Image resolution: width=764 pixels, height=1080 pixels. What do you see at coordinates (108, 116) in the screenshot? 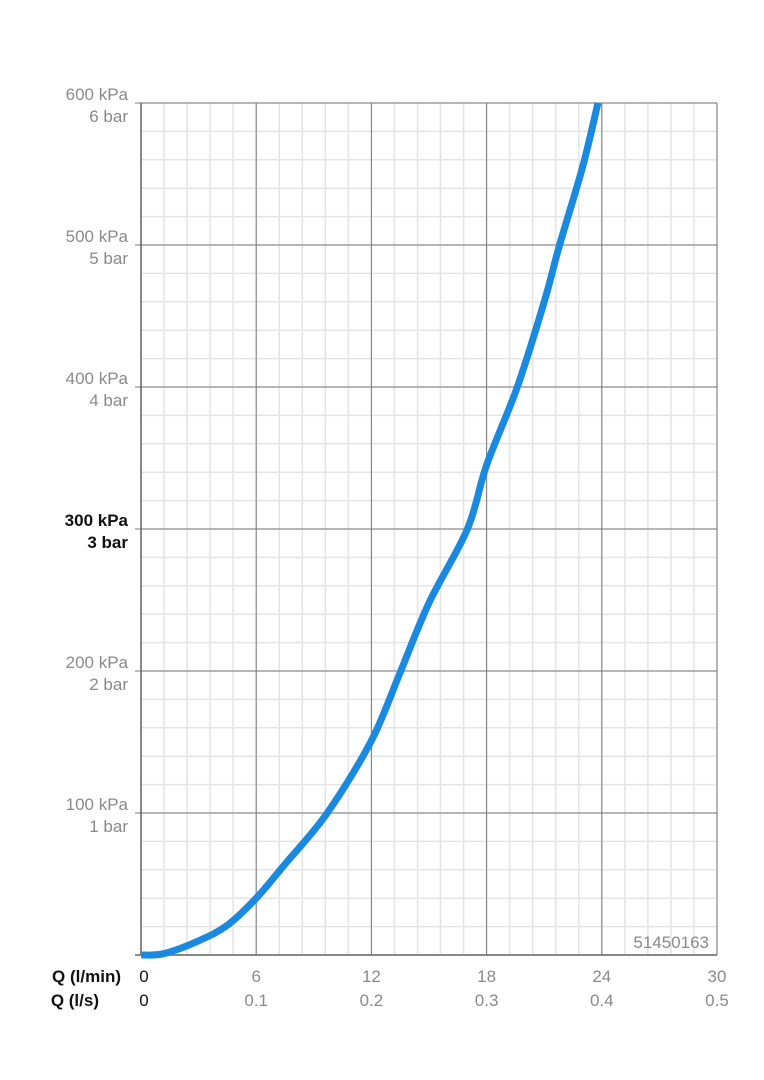
I see `y-tick-label-bar: 6 bar` at bounding box center [108, 116].